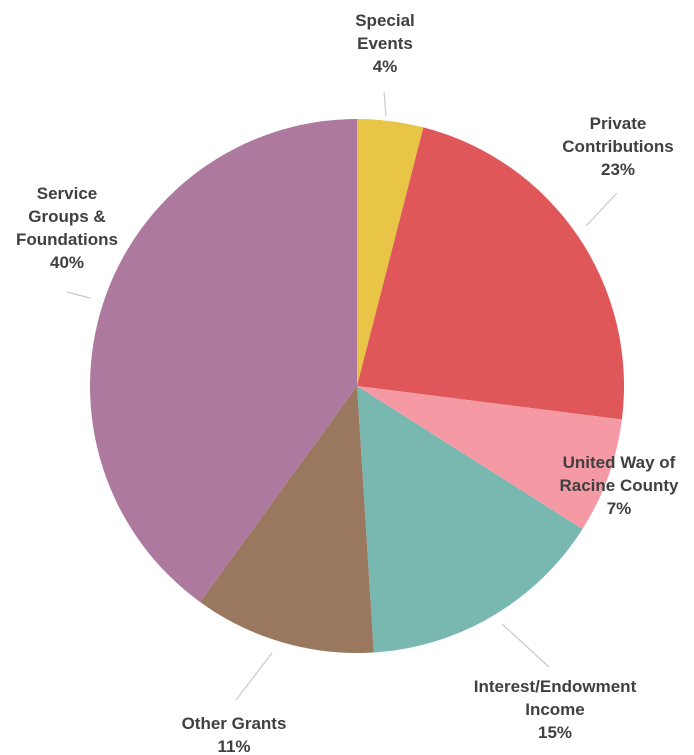  Describe the element at coordinates (233, 746) in the screenshot. I see `slice-value-label: 11%` at that location.